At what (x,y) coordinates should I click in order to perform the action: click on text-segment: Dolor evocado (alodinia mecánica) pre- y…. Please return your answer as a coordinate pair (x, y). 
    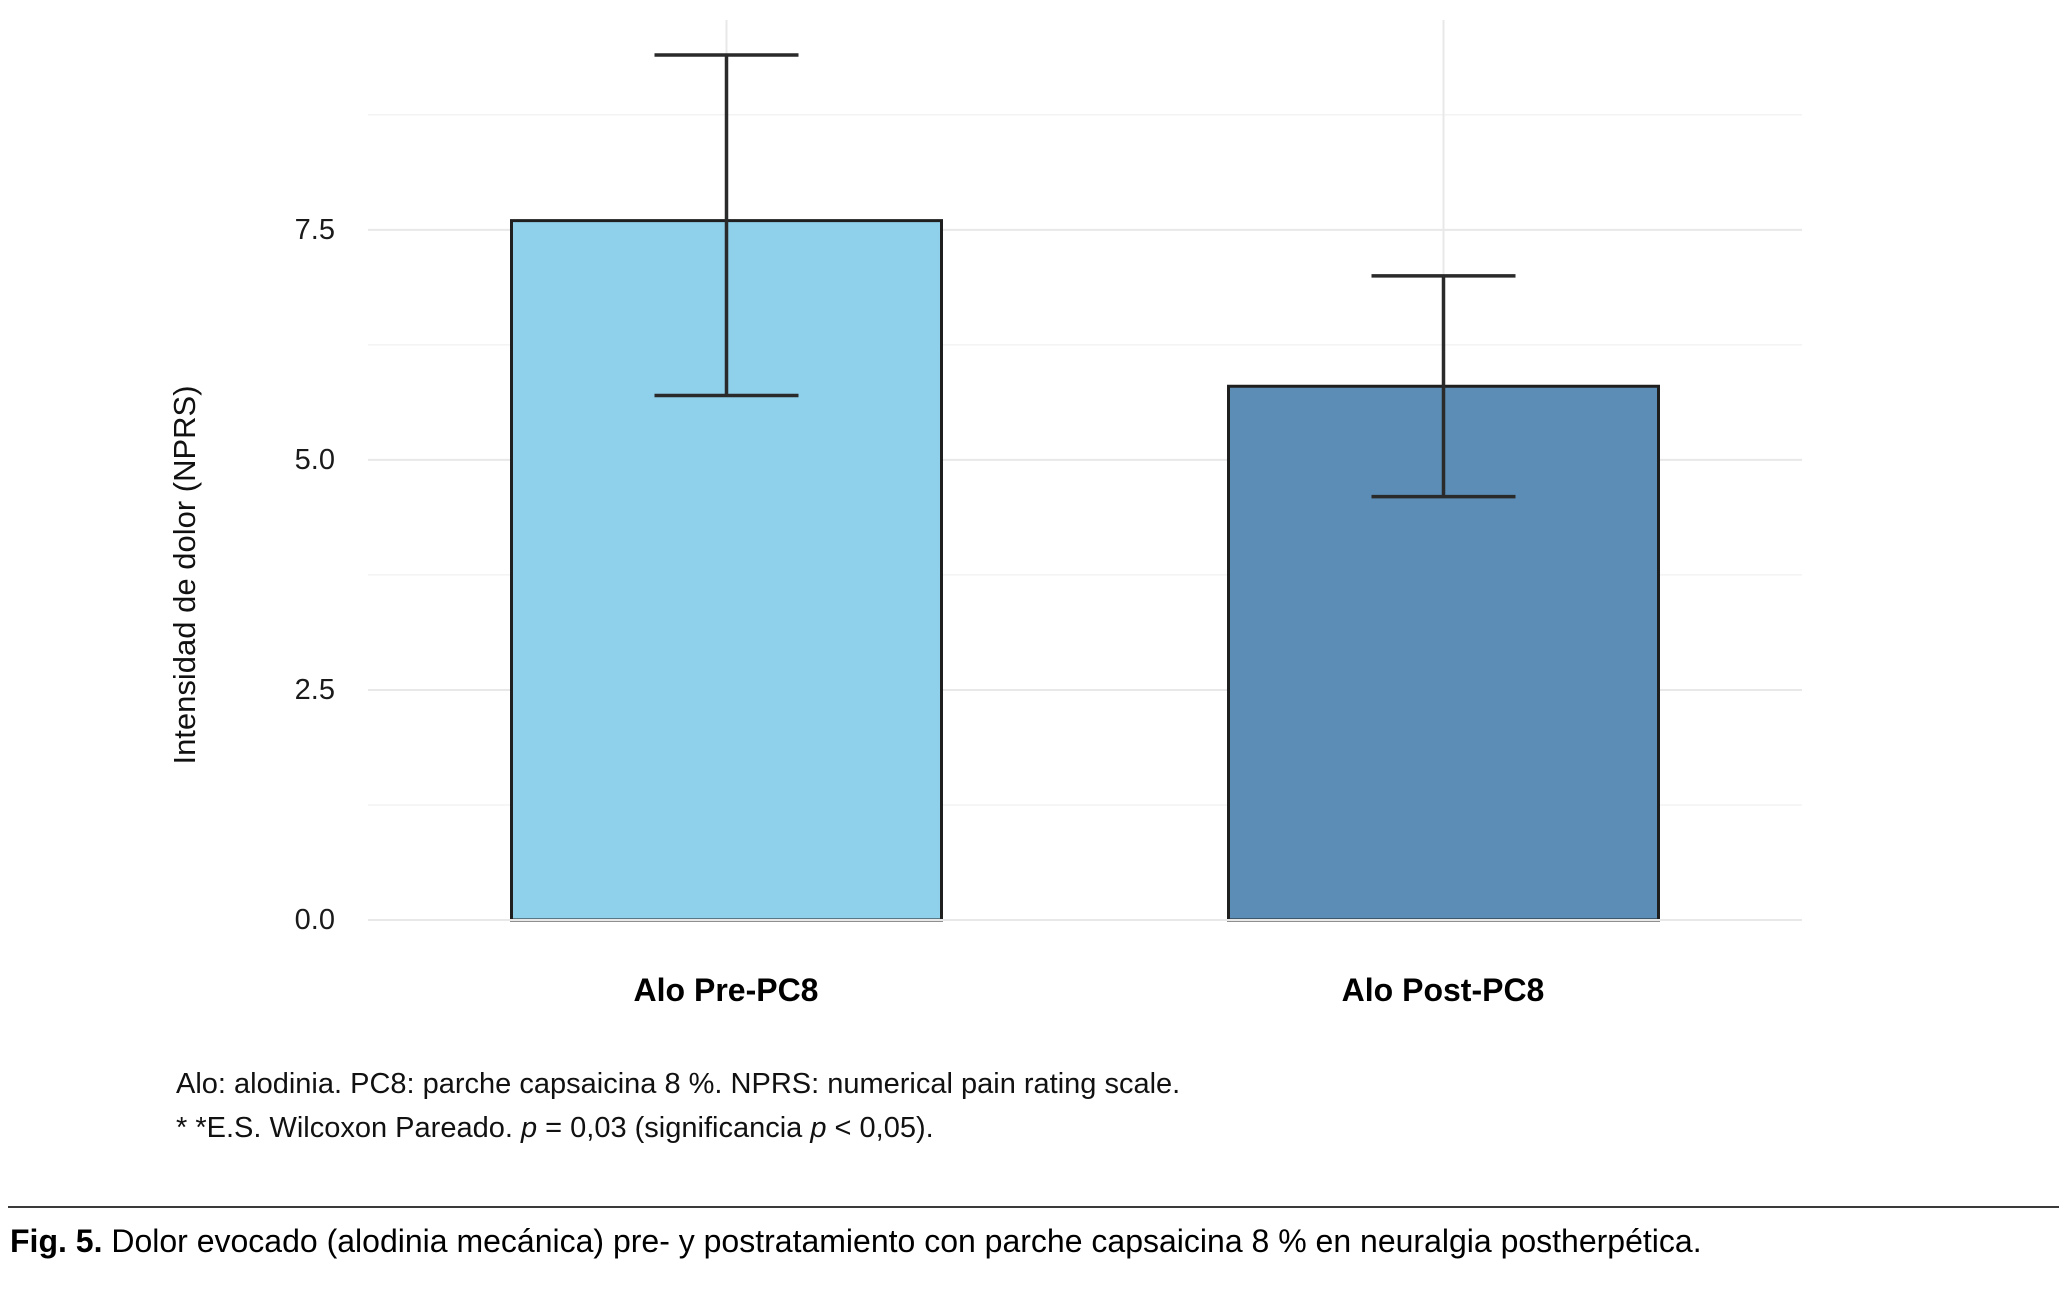
    Looking at the image, I should click on (902, 1241).